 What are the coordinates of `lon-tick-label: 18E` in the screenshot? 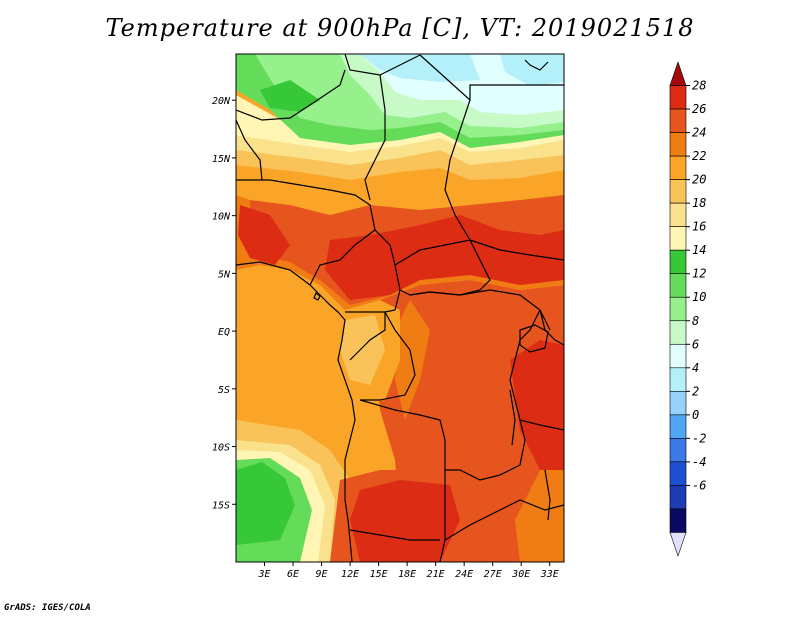 It's located at (407, 574).